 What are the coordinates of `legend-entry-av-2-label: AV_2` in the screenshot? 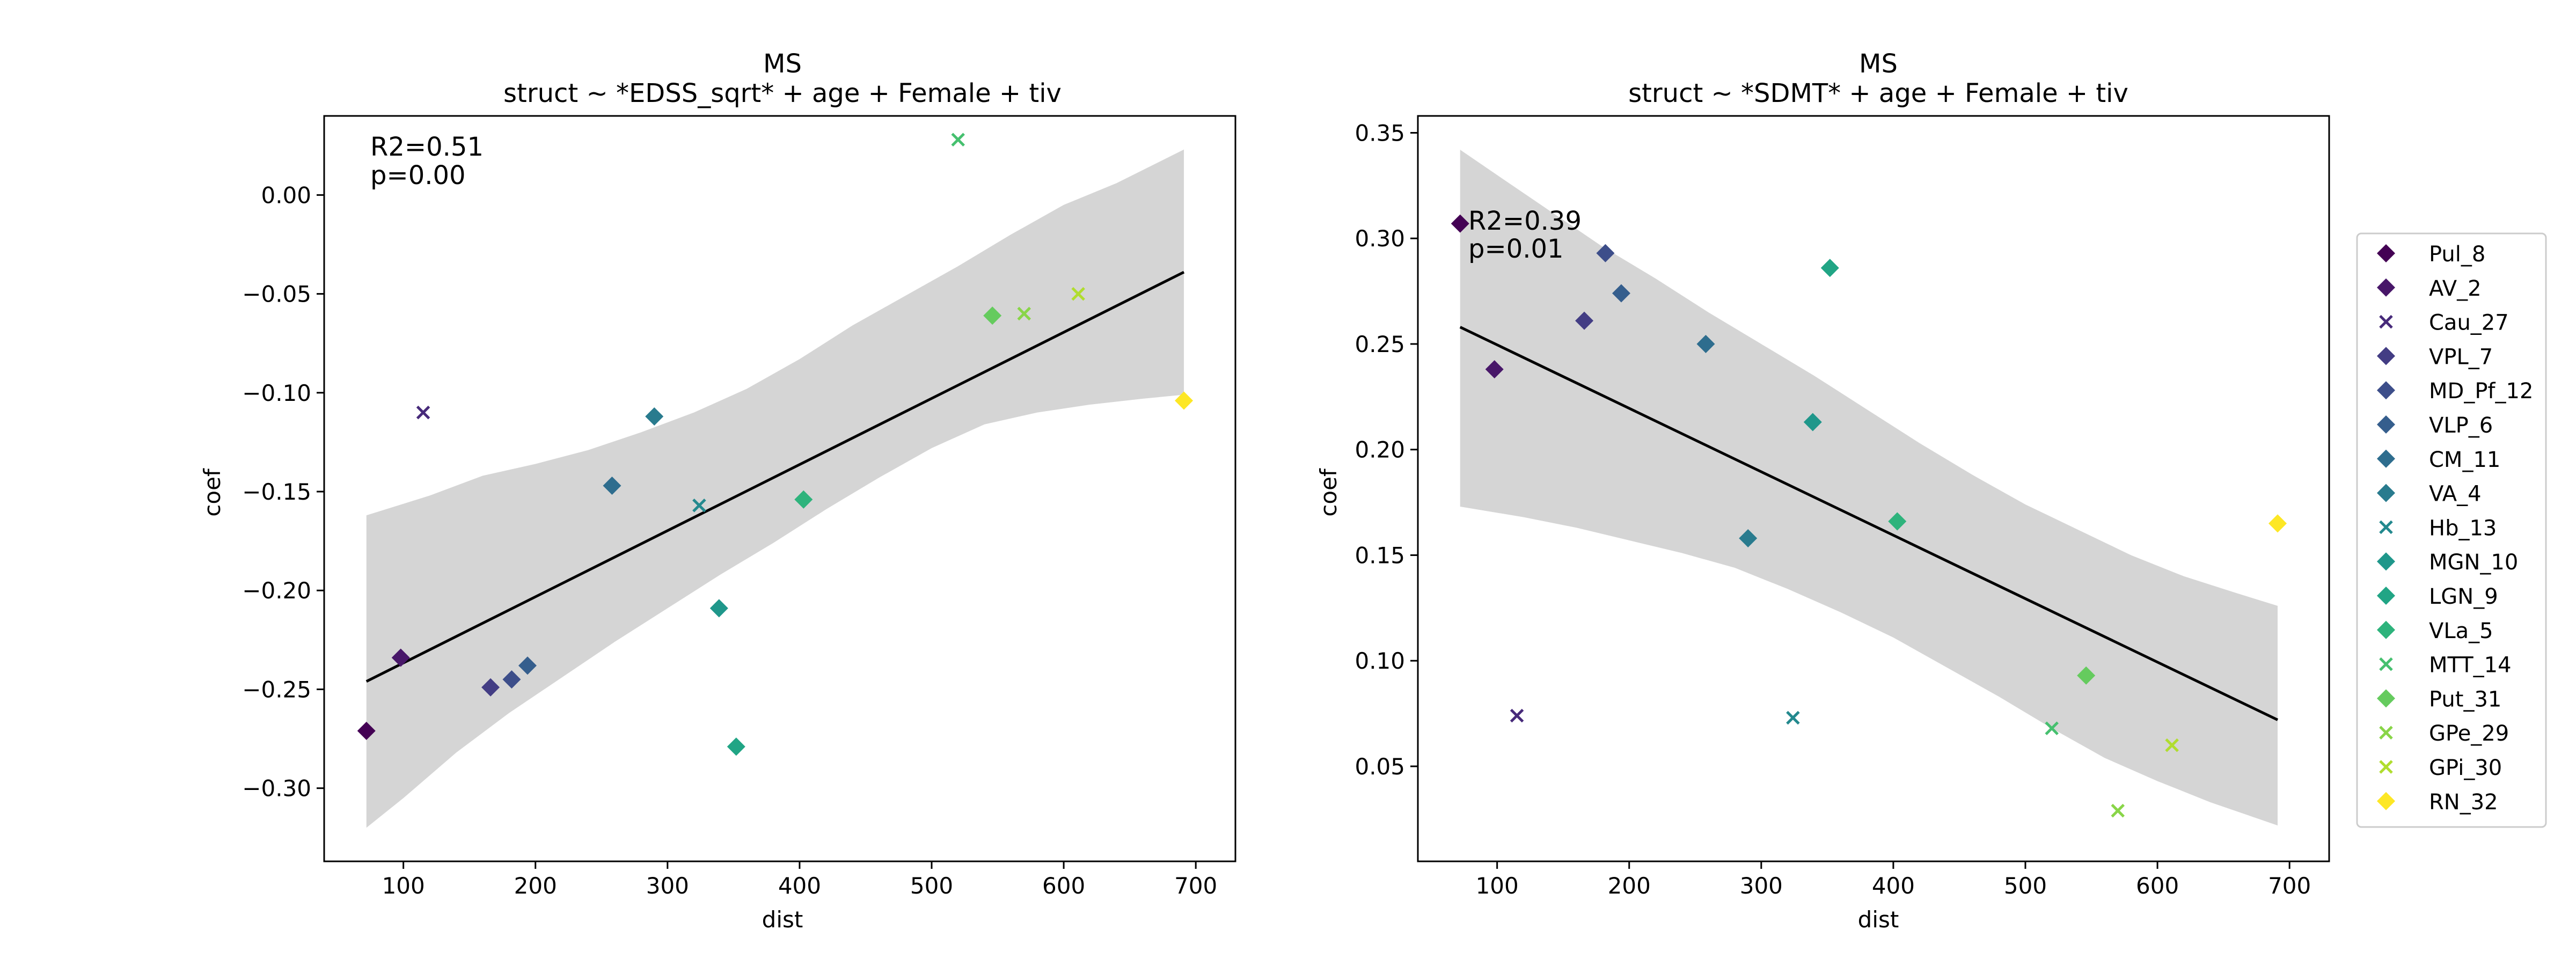 It's located at (2455, 288).